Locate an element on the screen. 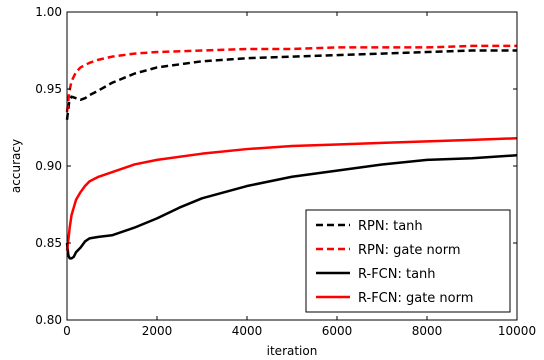  x-tick-label: 8000 is located at coordinates (427, 331).